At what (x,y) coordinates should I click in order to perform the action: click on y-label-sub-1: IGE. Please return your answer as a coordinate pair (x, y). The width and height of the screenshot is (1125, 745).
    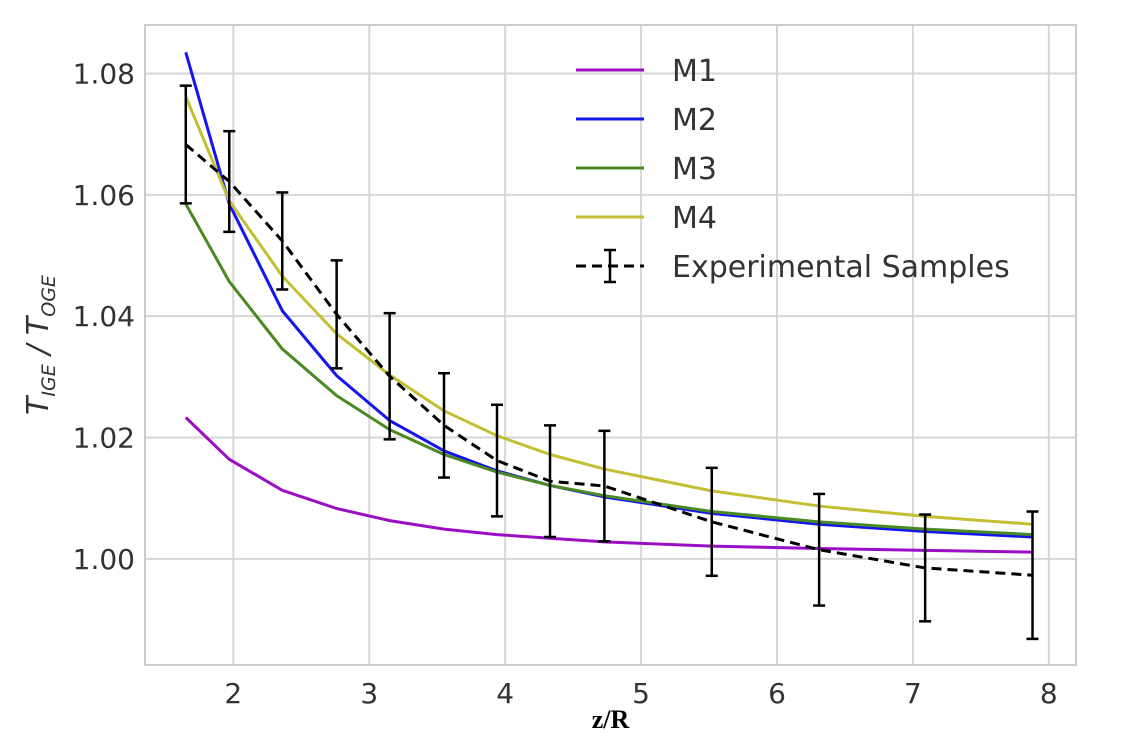
    Looking at the image, I should click on (49, 380).